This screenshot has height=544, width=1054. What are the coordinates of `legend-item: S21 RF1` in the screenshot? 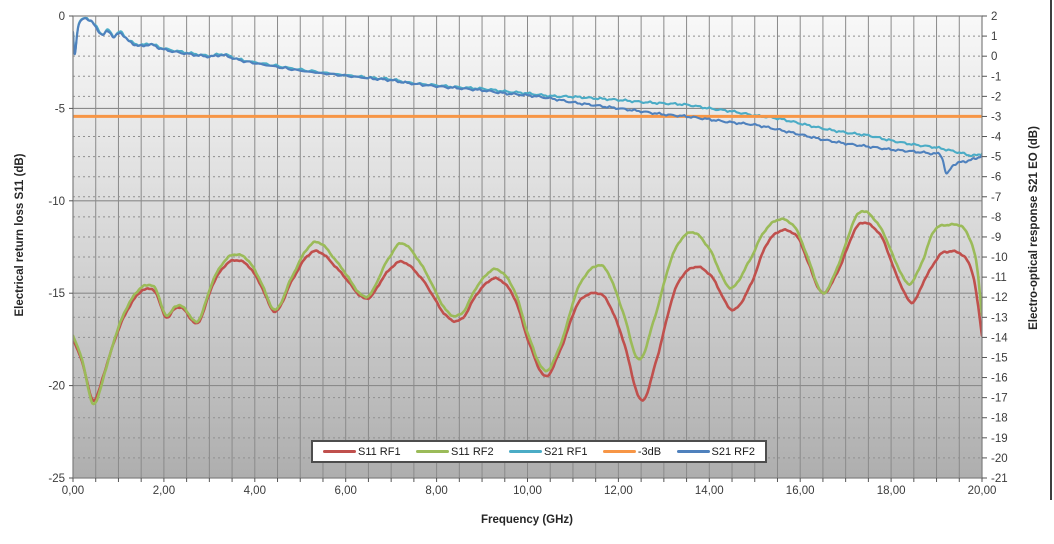 It's located at (548, 452).